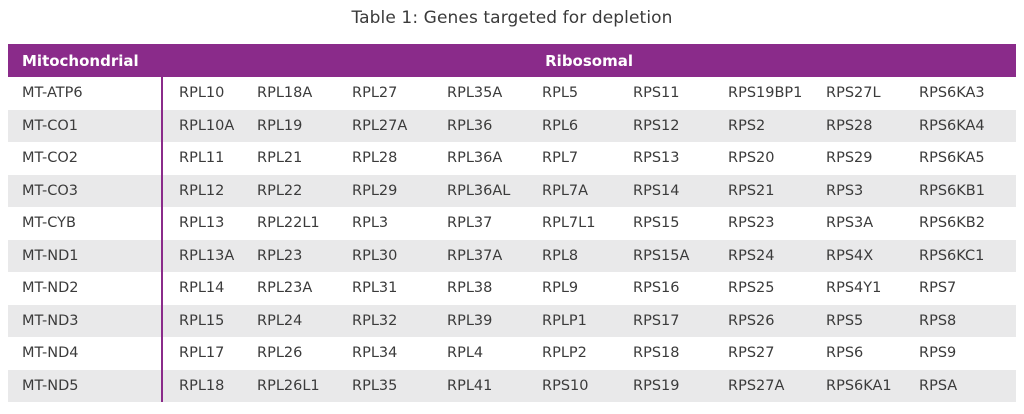 Image resolution: width=1024 pixels, height=414 pixels. What do you see at coordinates (209, 190) in the screenshot?
I see `ribosomal-gene-cell: RPL12` at bounding box center [209, 190].